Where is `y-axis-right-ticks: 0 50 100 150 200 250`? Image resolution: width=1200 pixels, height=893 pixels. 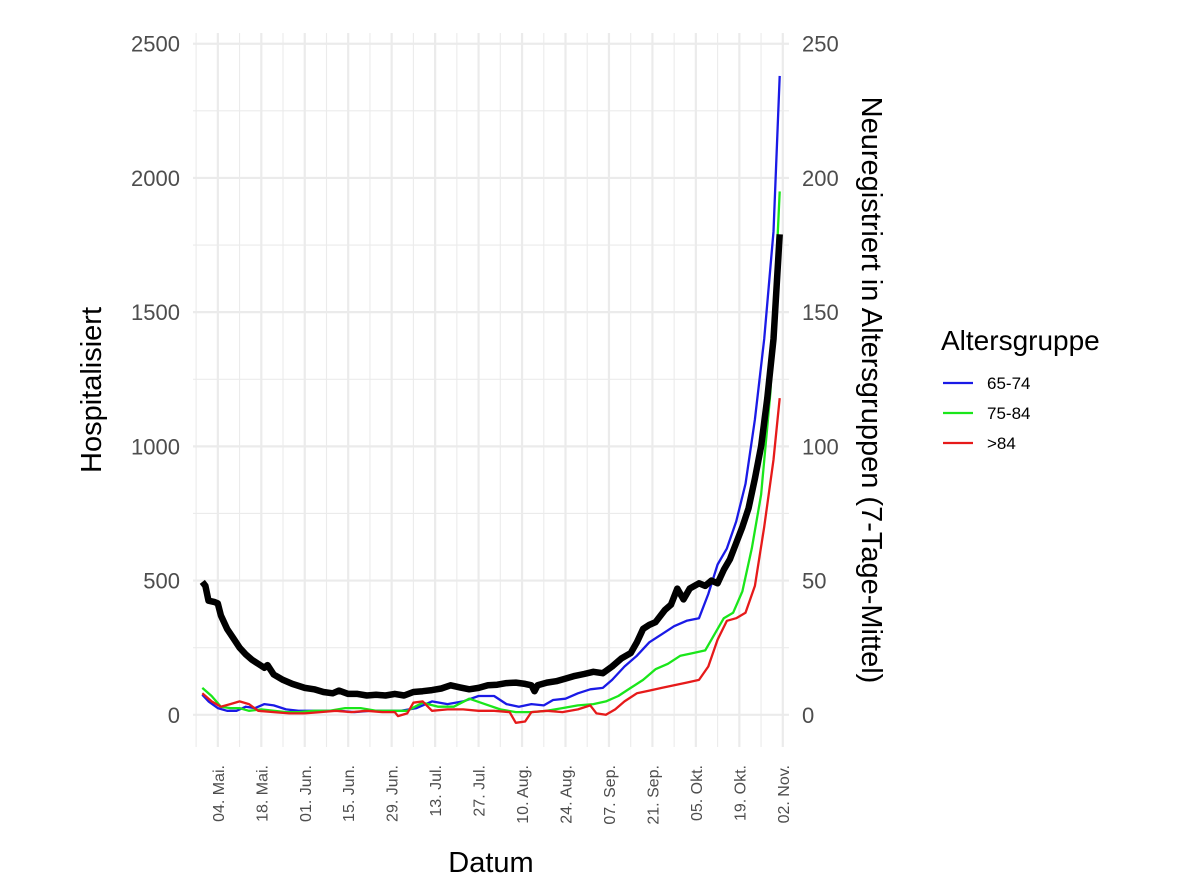 y-axis-right-ticks: 0 50 100 150 200 250 is located at coordinates (820, 380).